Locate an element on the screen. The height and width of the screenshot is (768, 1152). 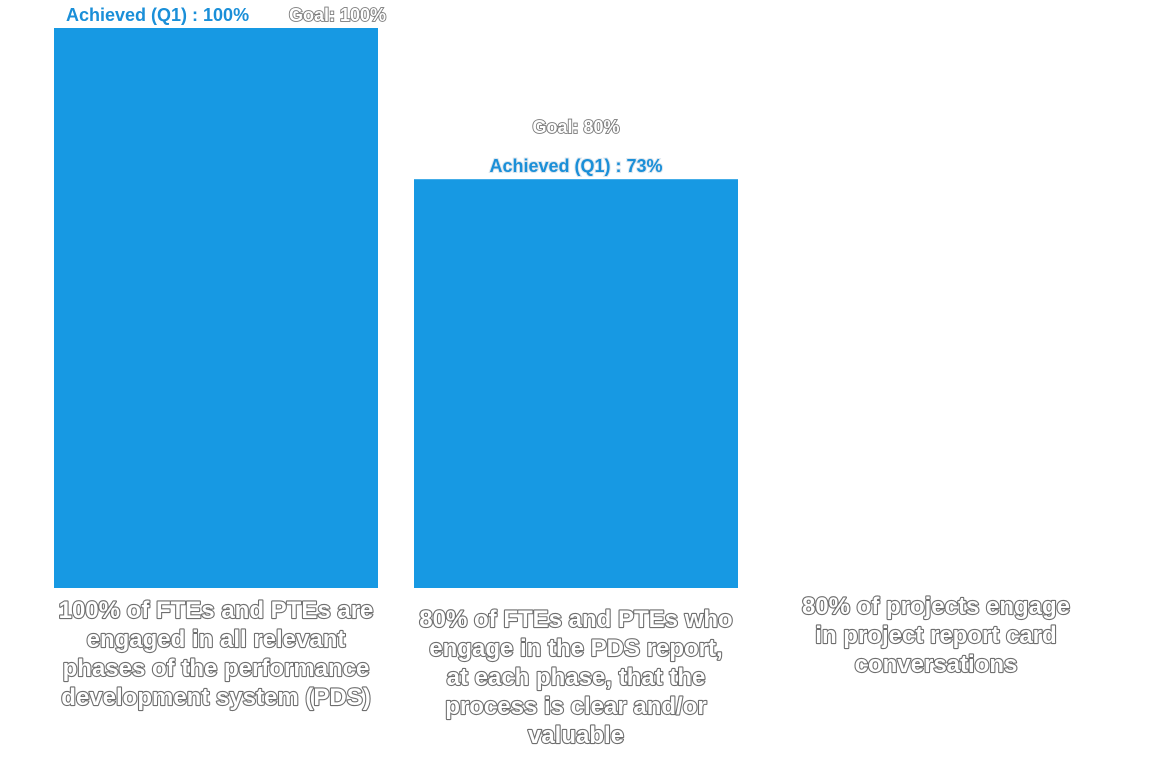
category-label-line: phases of the performance is located at coordinates (216, 668).